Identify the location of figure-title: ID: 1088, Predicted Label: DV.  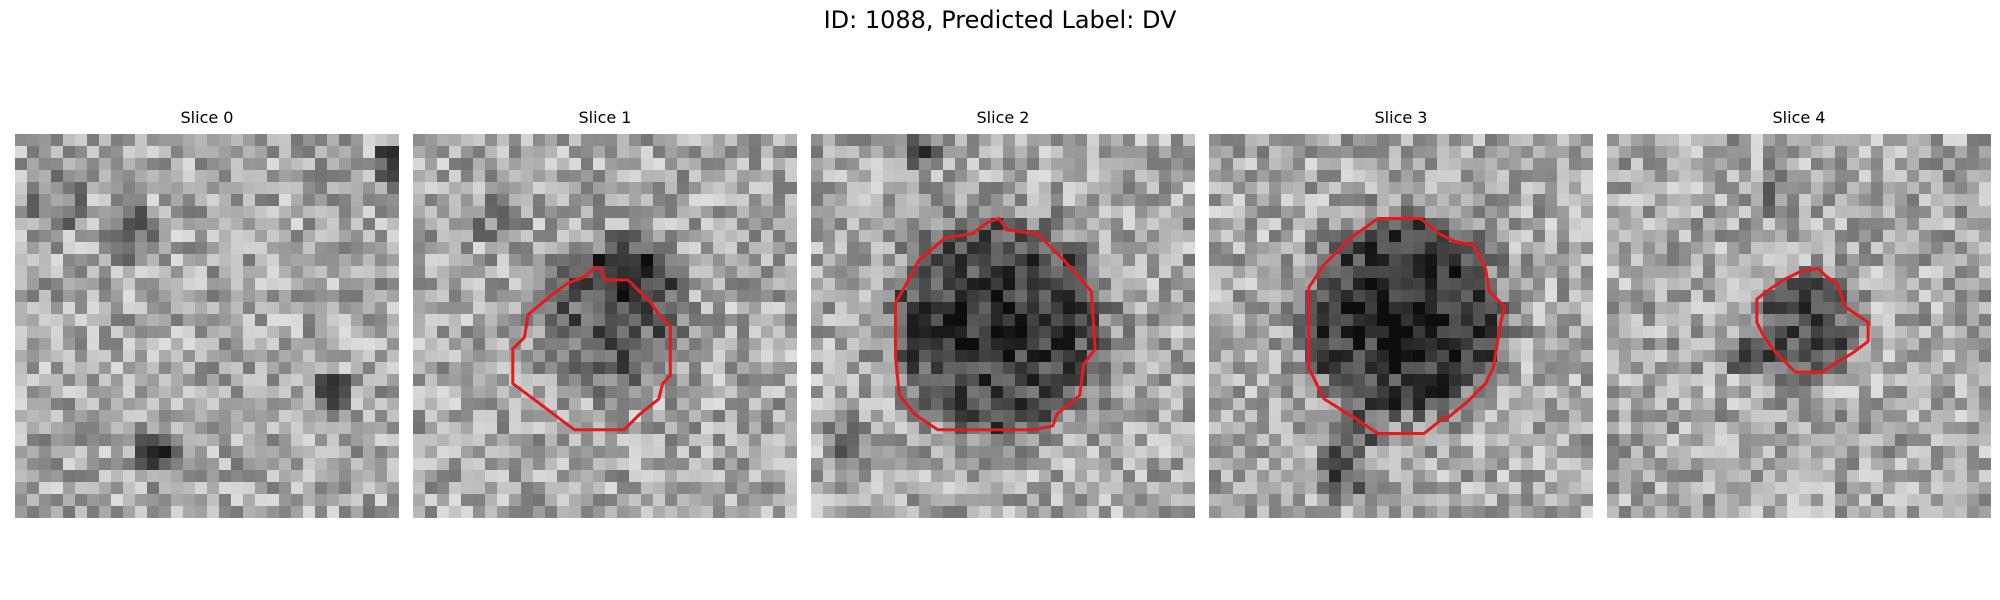
(1000, 20).